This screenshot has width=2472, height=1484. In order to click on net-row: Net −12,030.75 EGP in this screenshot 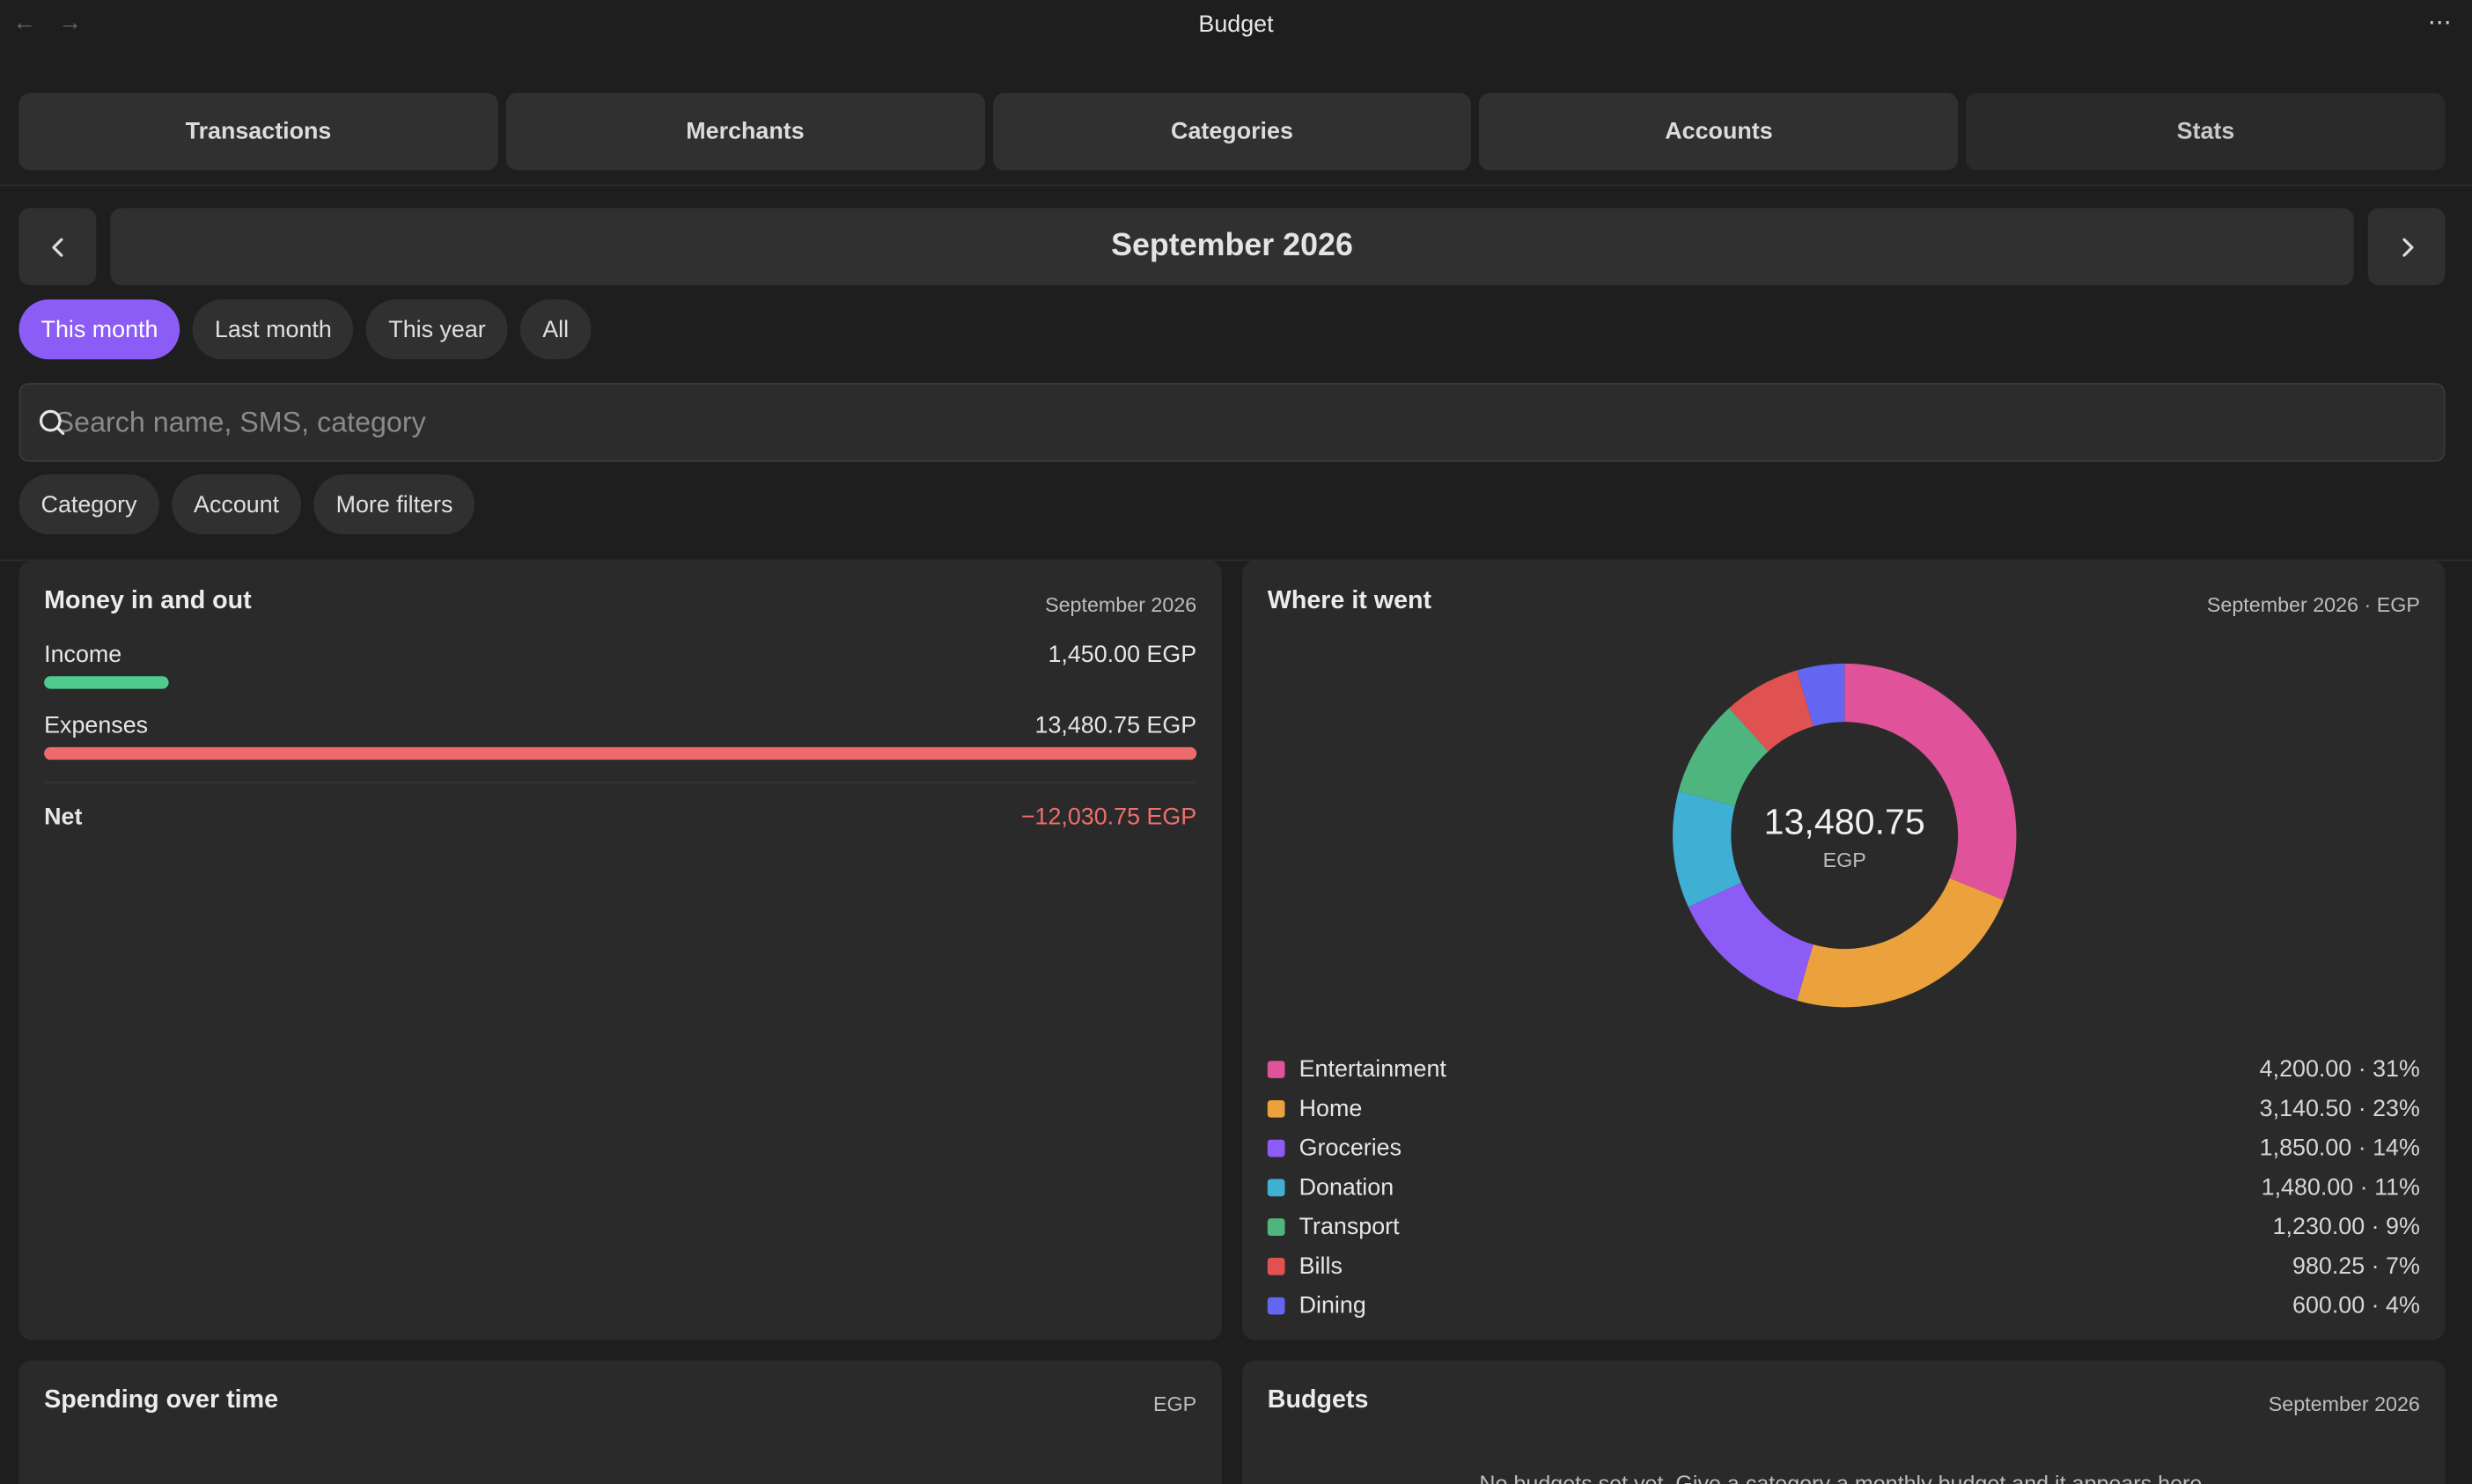, I will do `click(620, 817)`.